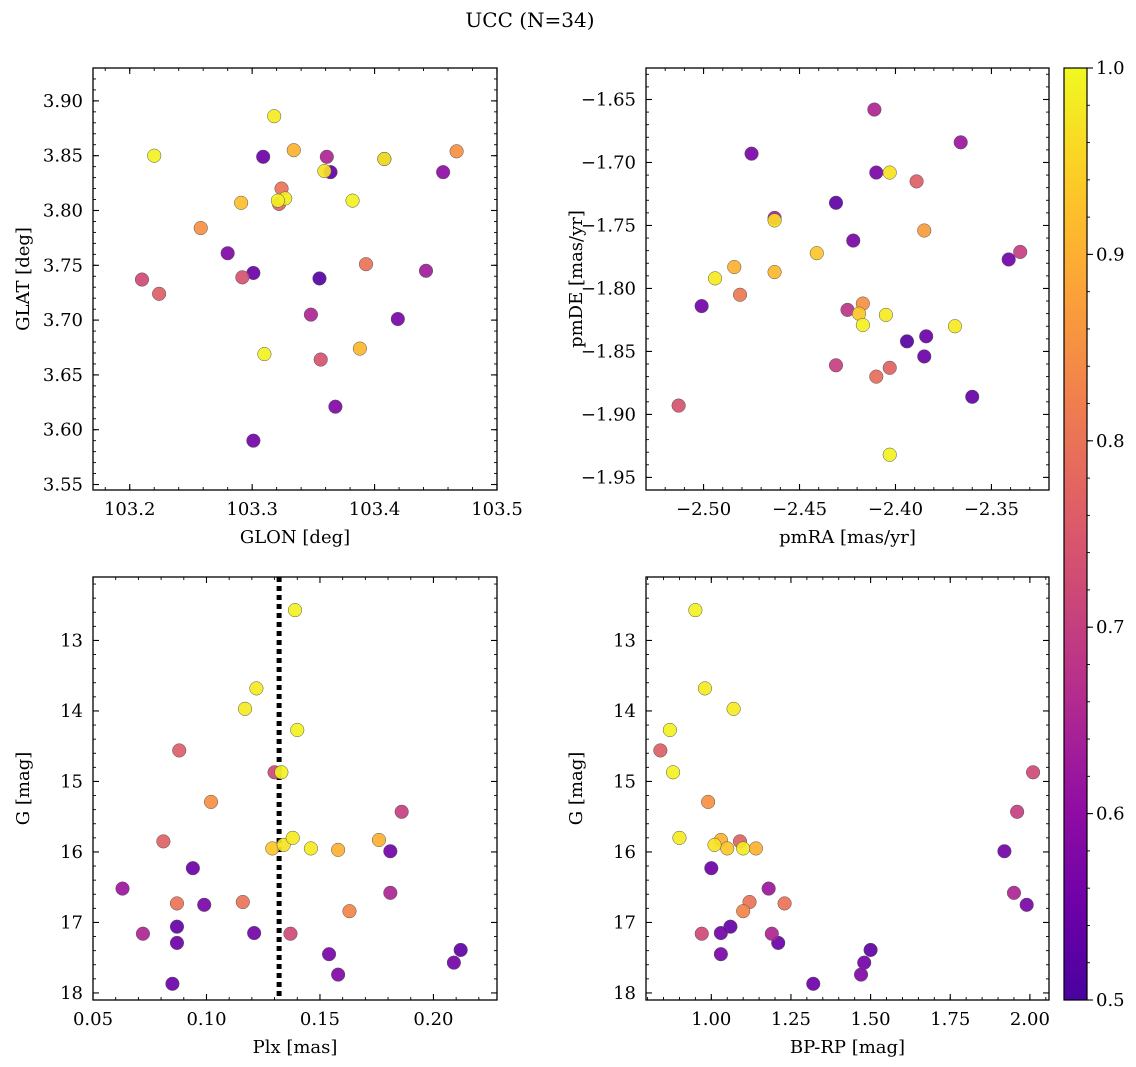 Image resolution: width=1136 pixels, height=1067 pixels. I want to click on x-tick-label: 103.5, so click(497, 509).